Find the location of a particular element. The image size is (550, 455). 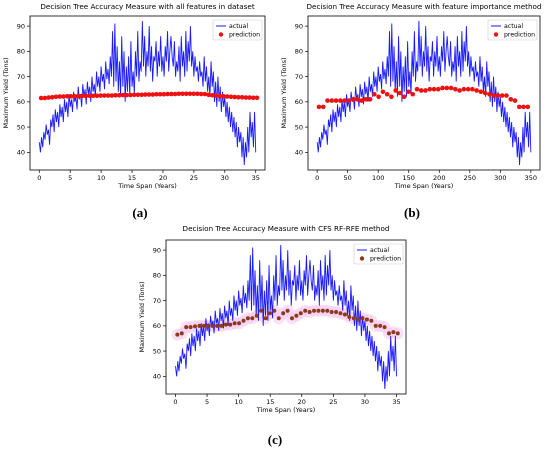

x-tick-label: 5 is located at coordinates (207, 402).